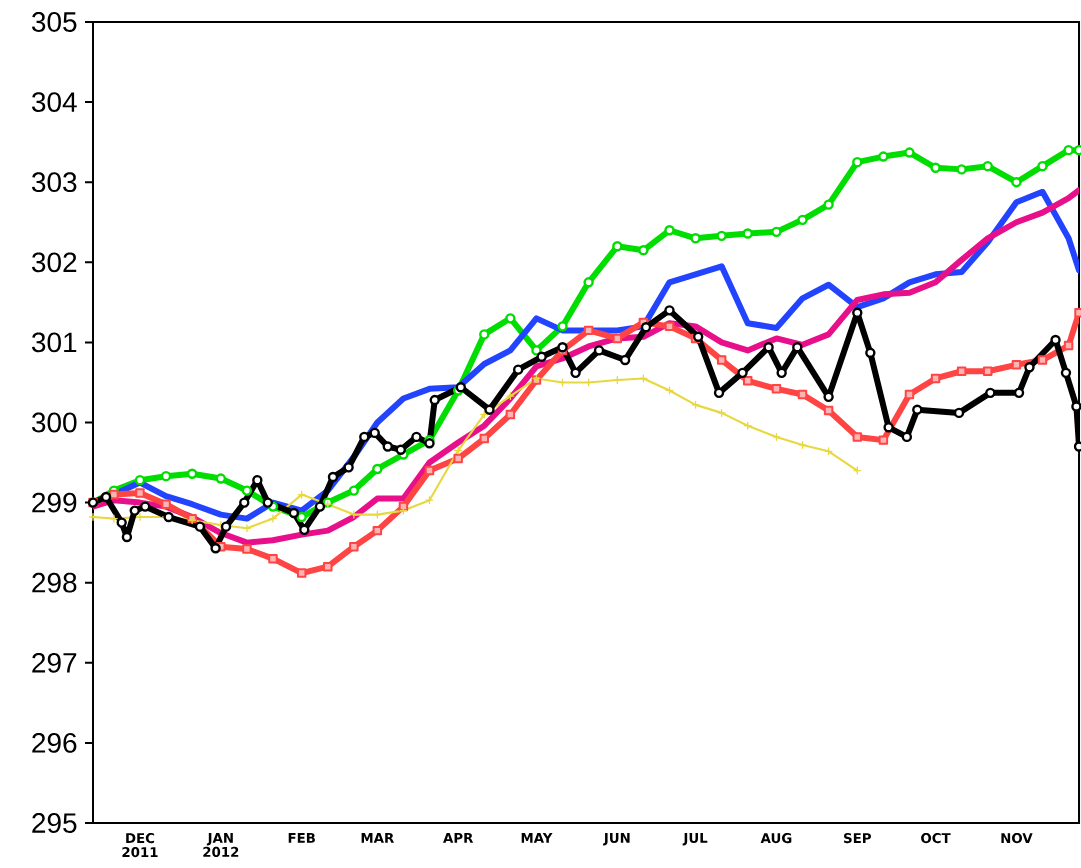  What do you see at coordinates (936, 838) in the screenshot?
I see `x-tick-label: OCT` at bounding box center [936, 838].